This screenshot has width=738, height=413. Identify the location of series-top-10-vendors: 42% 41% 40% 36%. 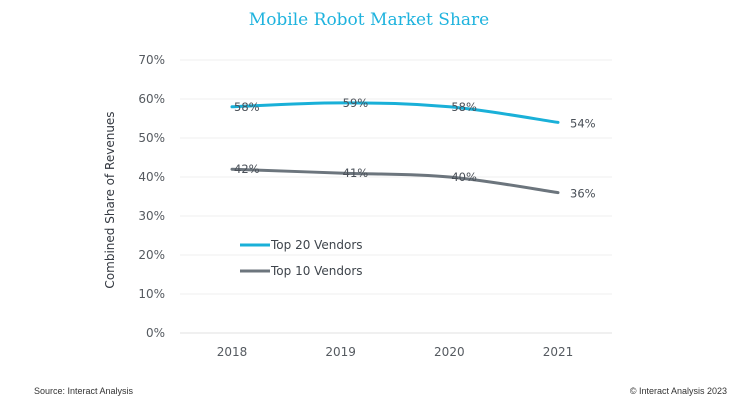
(413, 181).